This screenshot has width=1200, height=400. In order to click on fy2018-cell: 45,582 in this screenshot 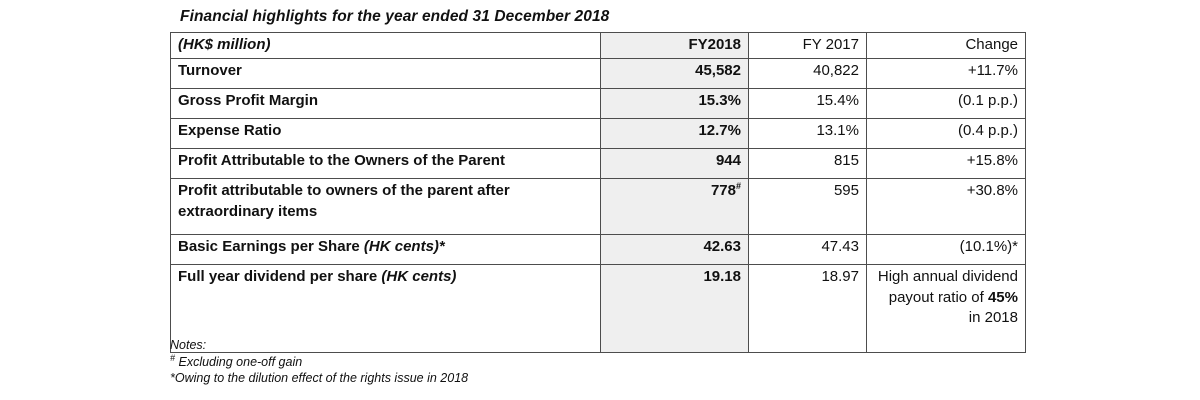, I will do `click(674, 74)`.